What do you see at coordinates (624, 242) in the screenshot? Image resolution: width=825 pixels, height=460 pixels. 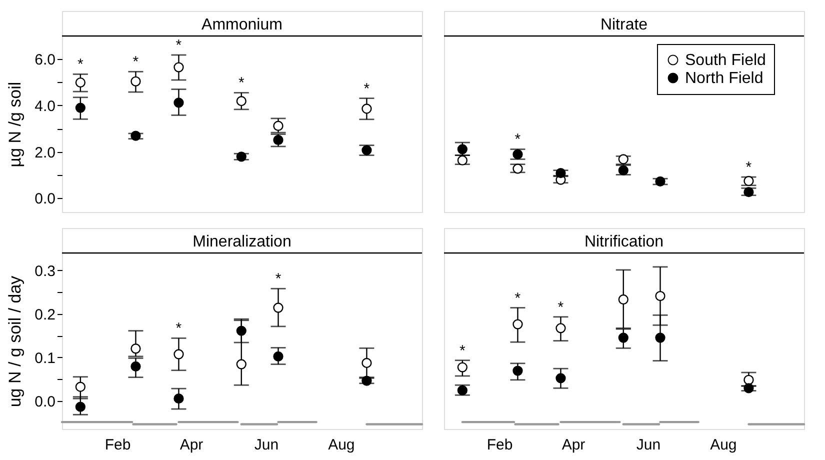 I see `chart-title: Nitrification` at bounding box center [624, 242].